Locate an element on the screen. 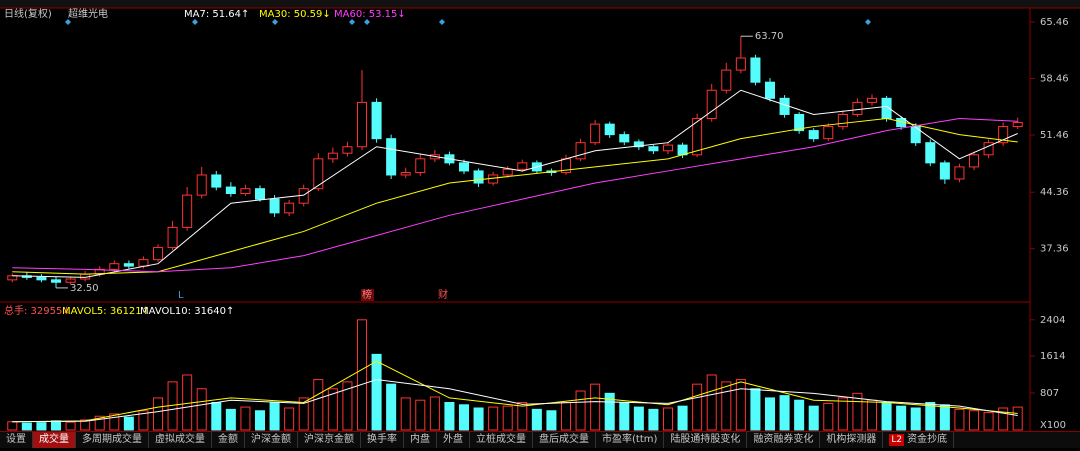  tab: L2 资金抄底 is located at coordinates (919, 440).